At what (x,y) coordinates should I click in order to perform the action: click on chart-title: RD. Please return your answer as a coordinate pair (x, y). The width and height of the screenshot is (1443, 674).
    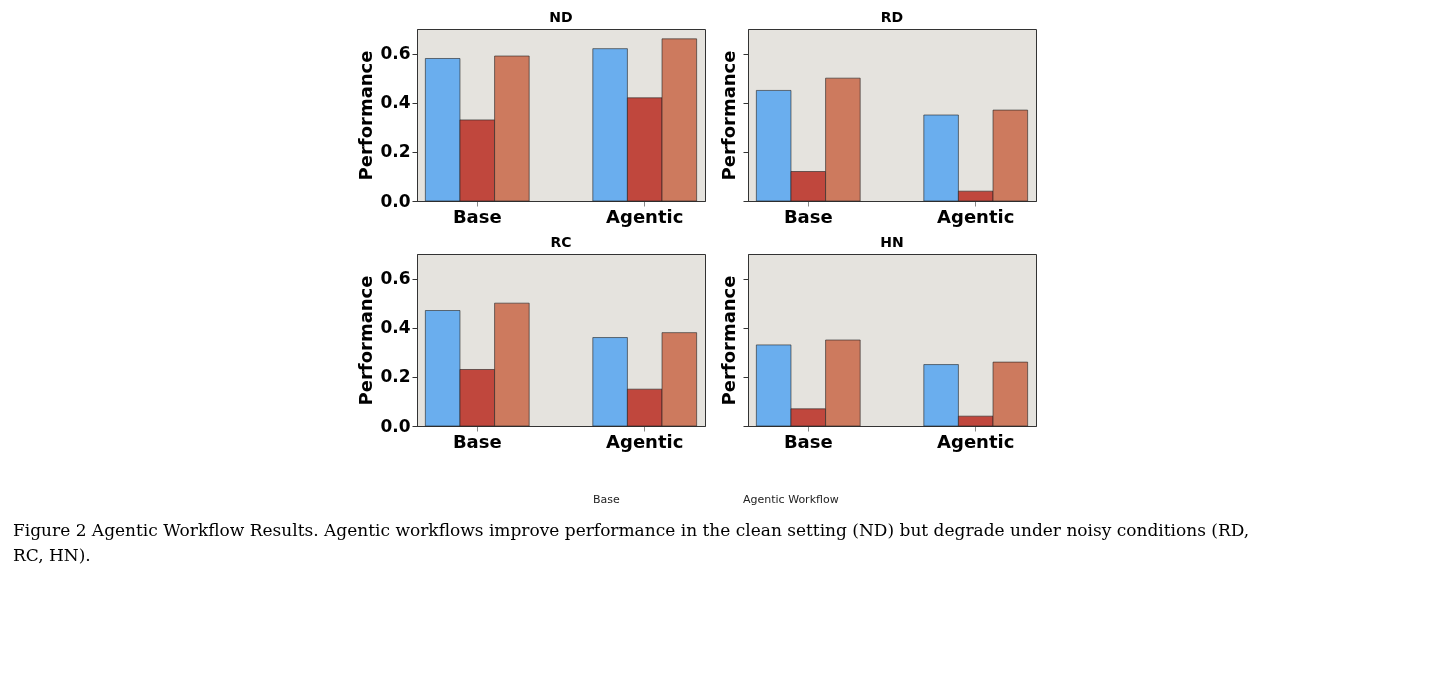
    Looking at the image, I should click on (892, 17).